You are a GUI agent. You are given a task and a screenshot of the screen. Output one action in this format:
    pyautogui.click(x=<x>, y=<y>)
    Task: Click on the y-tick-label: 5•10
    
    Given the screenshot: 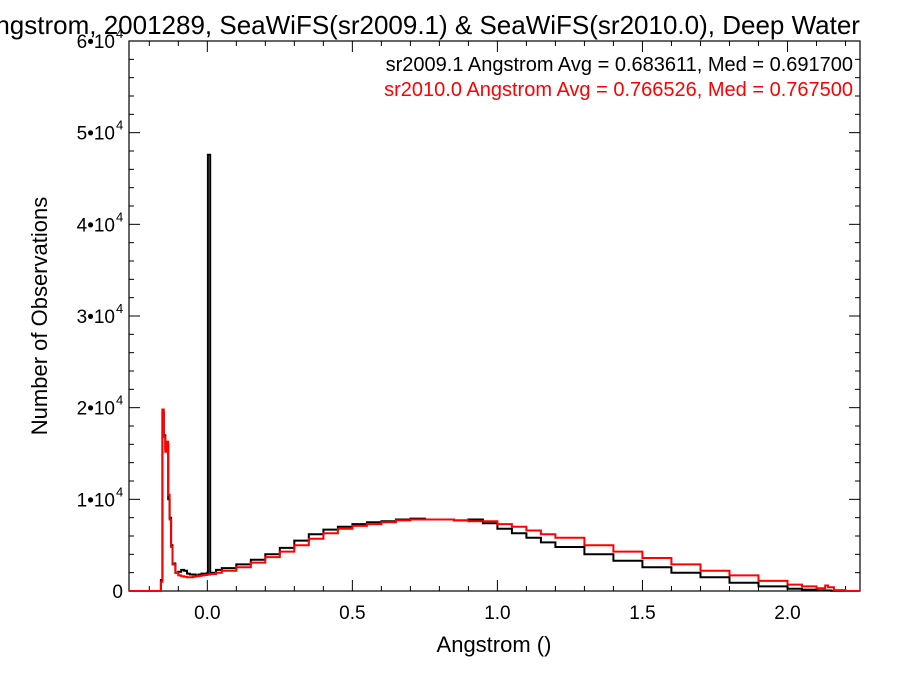 What is the action you would take?
    pyautogui.click(x=96, y=134)
    